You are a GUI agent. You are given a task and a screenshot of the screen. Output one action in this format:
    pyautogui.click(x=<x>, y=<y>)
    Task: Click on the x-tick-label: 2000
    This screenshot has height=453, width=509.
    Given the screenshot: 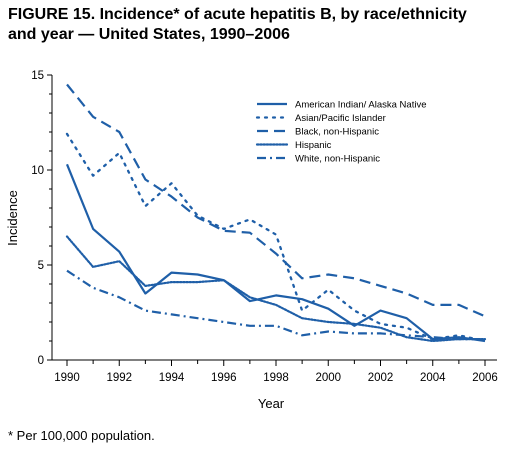 What is the action you would take?
    pyautogui.click(x=328, y=378)
    